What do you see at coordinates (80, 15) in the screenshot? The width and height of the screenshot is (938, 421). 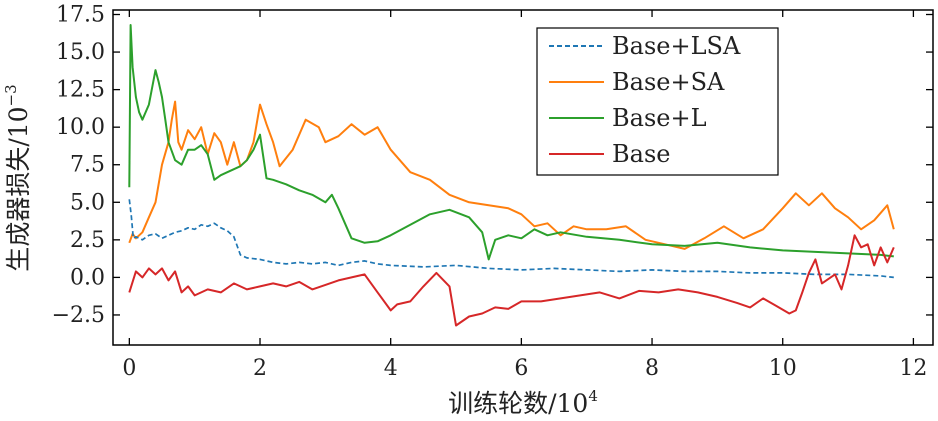 I see `y-tick-label: 17.5` at bounding box center [80, 15].